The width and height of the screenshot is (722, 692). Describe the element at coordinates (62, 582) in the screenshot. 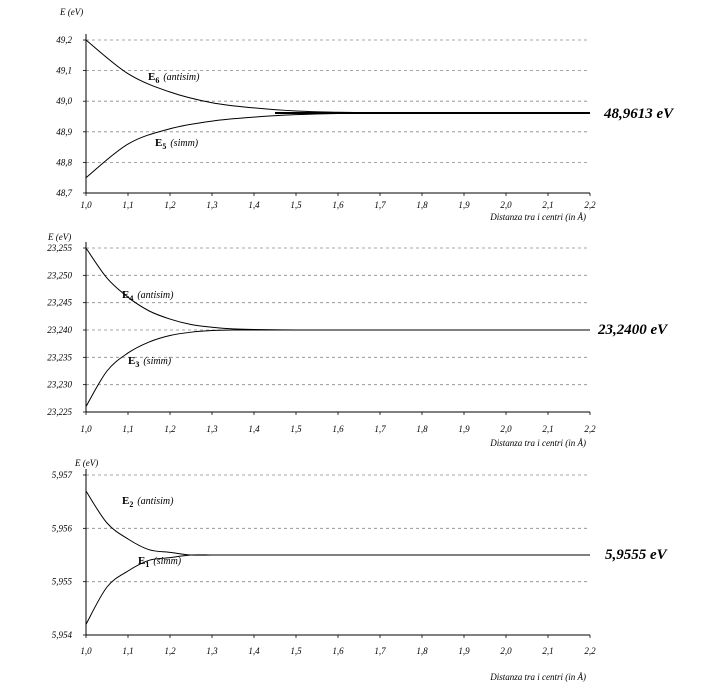

I see `y-tick-label: 5,955` at that location.